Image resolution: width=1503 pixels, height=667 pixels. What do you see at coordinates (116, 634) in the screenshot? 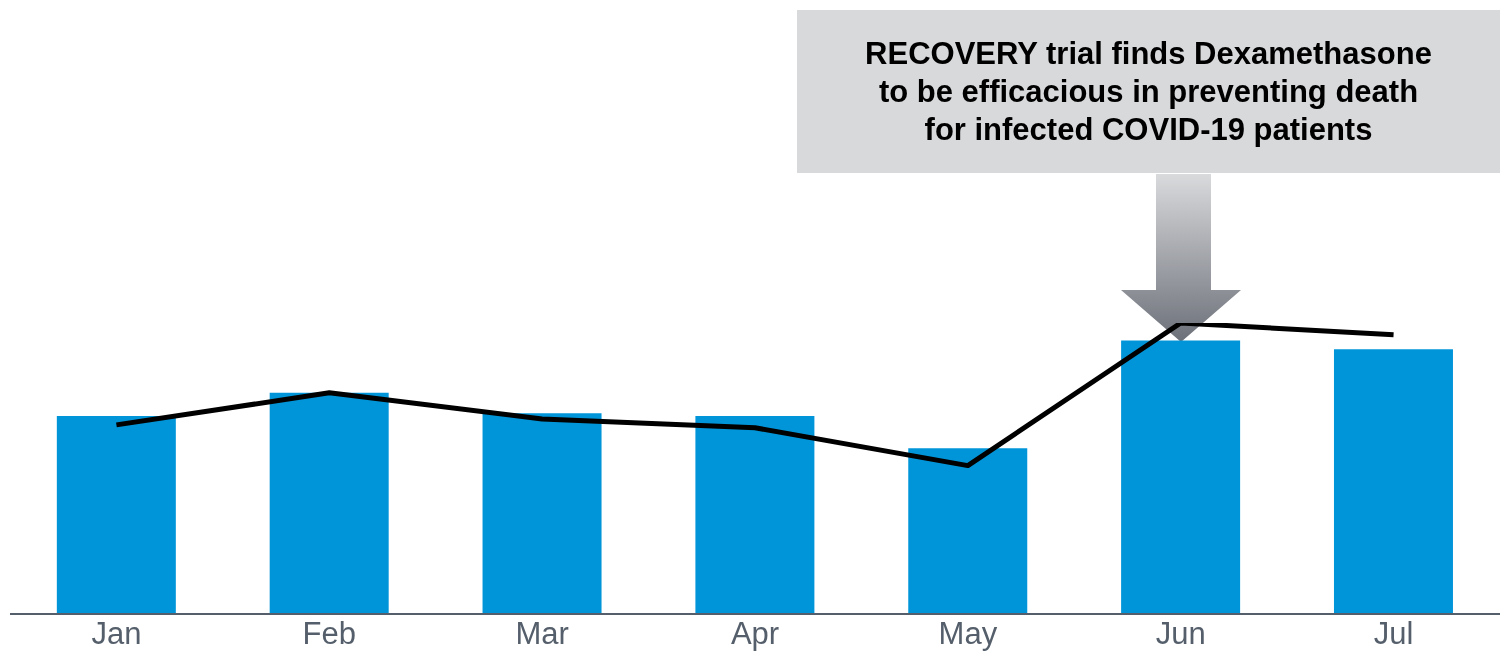
I see `x-tick-label: Jan` at bounding box center [116, 634].